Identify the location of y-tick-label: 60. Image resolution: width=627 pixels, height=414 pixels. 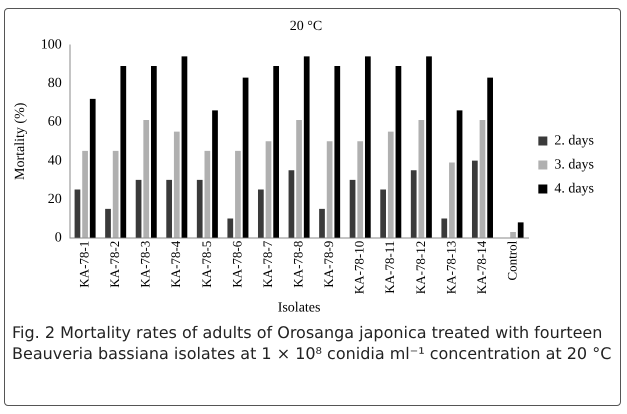
(55, 122).